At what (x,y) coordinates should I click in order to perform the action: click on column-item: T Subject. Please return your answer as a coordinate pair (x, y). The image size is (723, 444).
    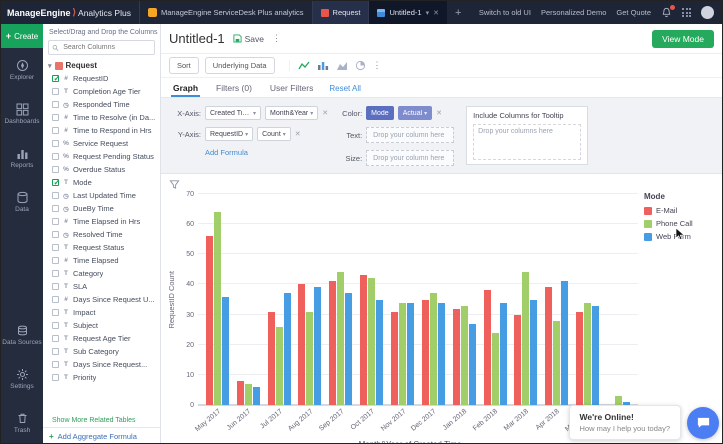
    Looking at the image, I should click on (101, 325).